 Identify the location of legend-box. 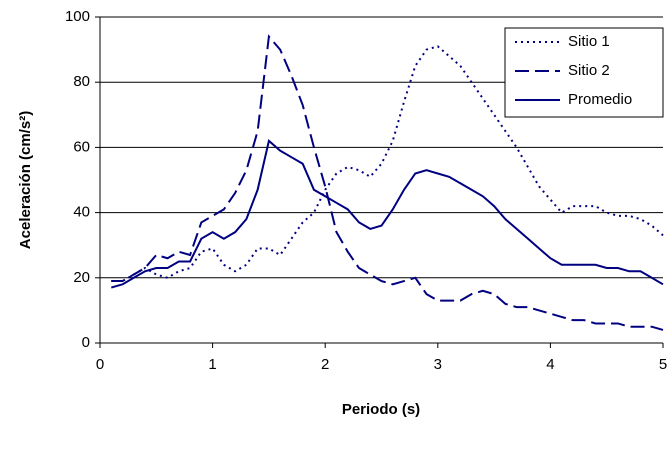
(584, 72).